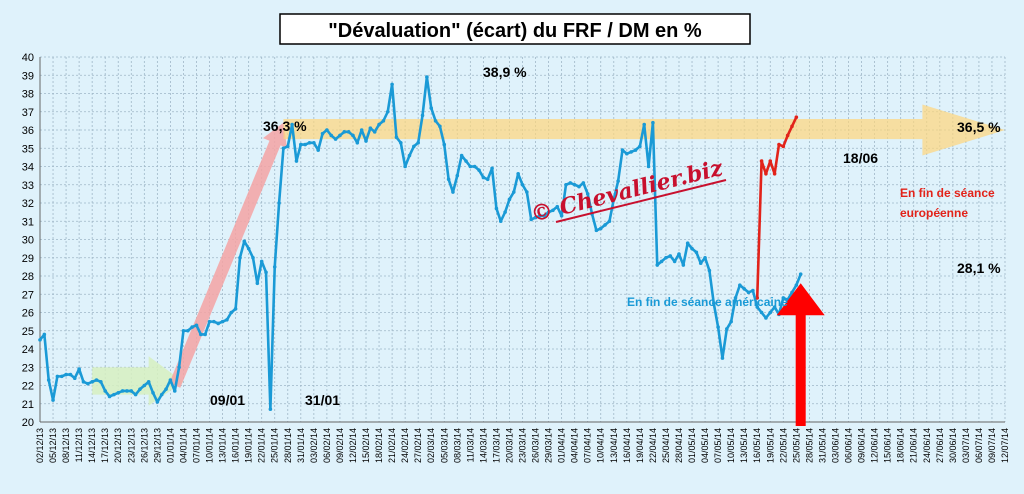 The width and height of the screenshot is (1024, 494). Describe the element at coordinates (28, 149) in the screenshot. I see `y-tick-label: 35` at that location.